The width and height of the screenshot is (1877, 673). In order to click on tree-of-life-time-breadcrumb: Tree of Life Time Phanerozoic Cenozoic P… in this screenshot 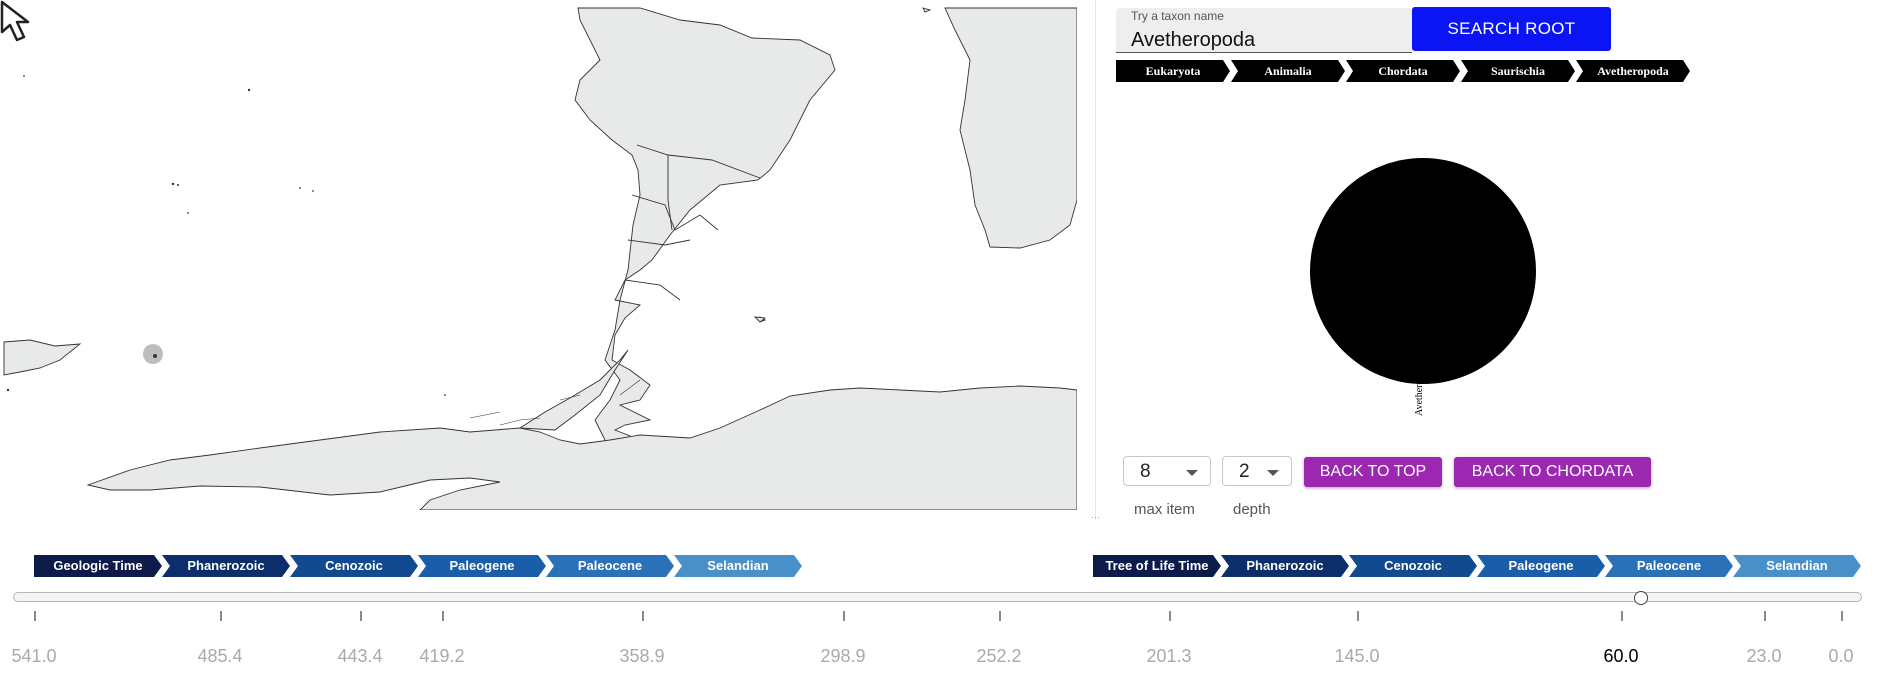, I will do `click(1477, 566)`.